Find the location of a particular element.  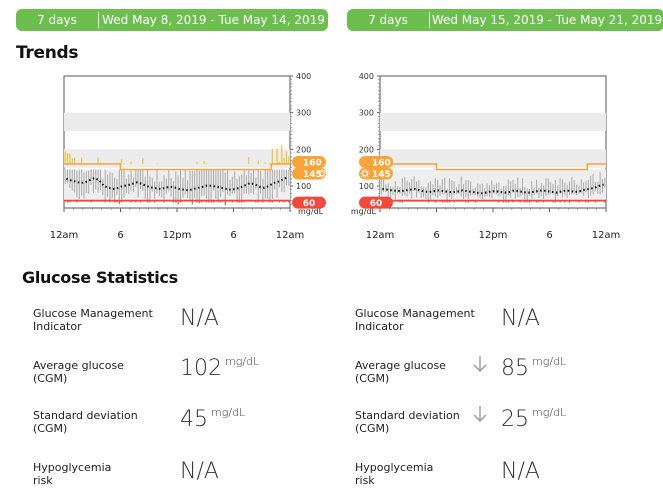

stat-value-average-glucose-left: 102 mg/dL is located at coordinates (219, 368).